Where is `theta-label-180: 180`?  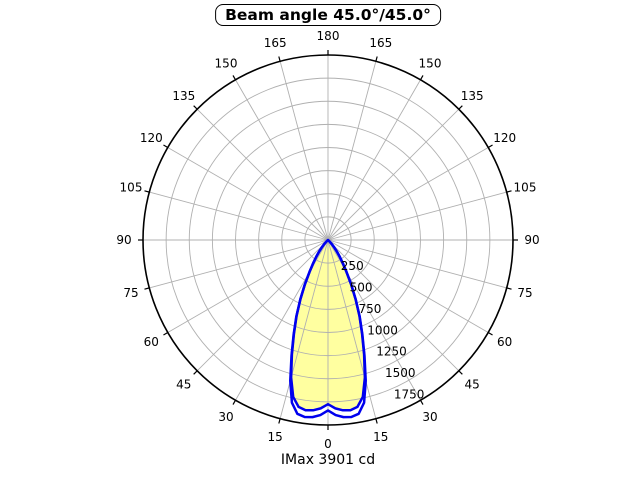 theta-label-180: 180 is located at coordinates (328, 36).